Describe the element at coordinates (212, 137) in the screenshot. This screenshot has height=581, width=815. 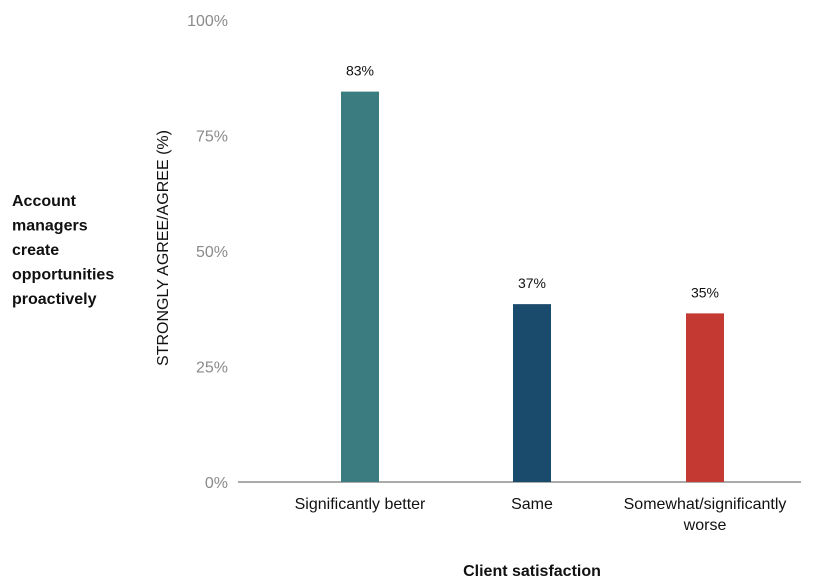
I see `y-tick-label: 75%` at that location.